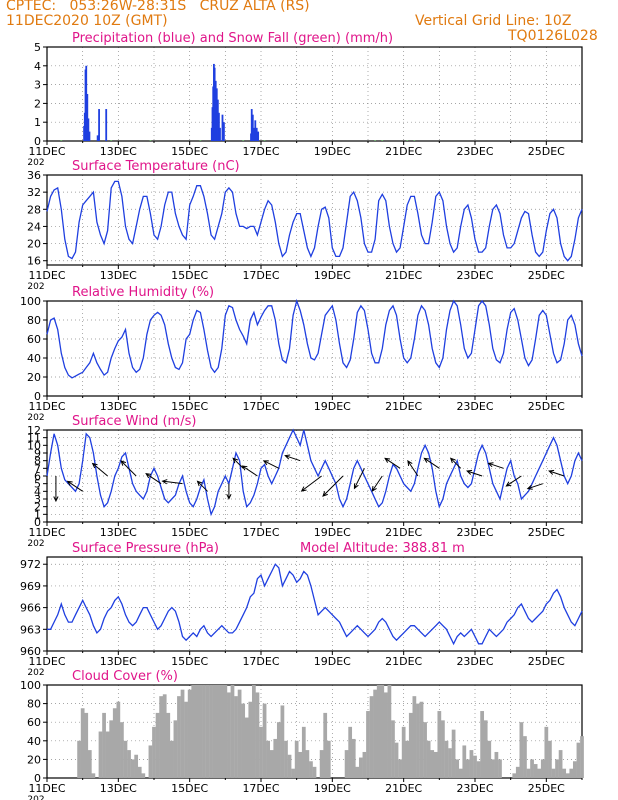  What do you see at coordinates (37, 66) in the screenshot?
I see `precip-ytick-label: 4` at bounding box center [37, 66].